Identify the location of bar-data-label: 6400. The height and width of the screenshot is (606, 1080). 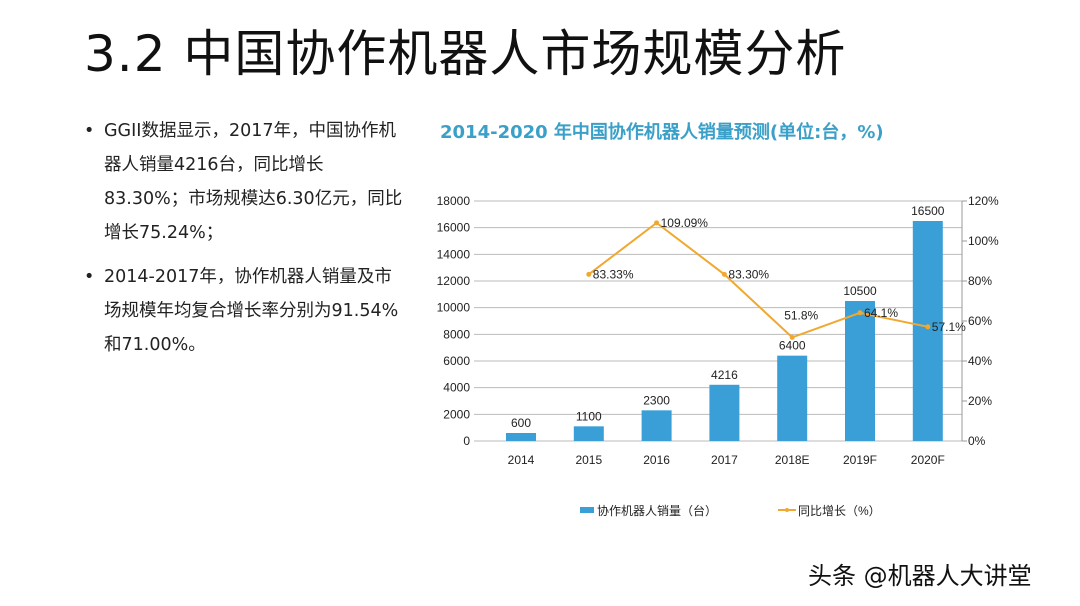
(792, 346).